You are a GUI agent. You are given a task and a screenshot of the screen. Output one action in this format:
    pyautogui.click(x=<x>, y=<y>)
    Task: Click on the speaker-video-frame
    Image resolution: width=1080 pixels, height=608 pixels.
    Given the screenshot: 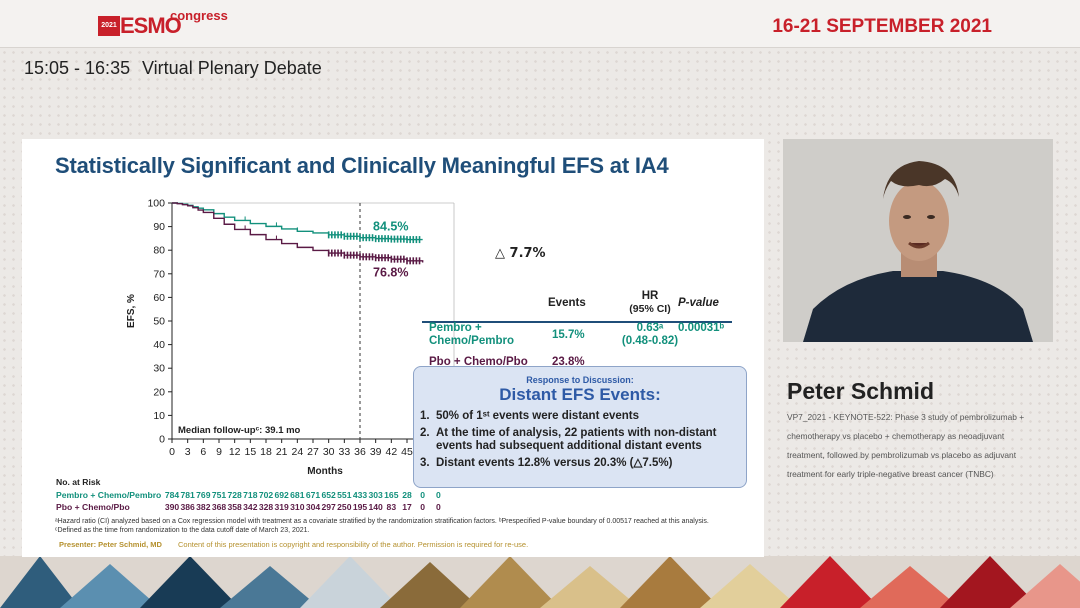 What is the action you would take?
    pyautogui.click(x=918, y=240)
    